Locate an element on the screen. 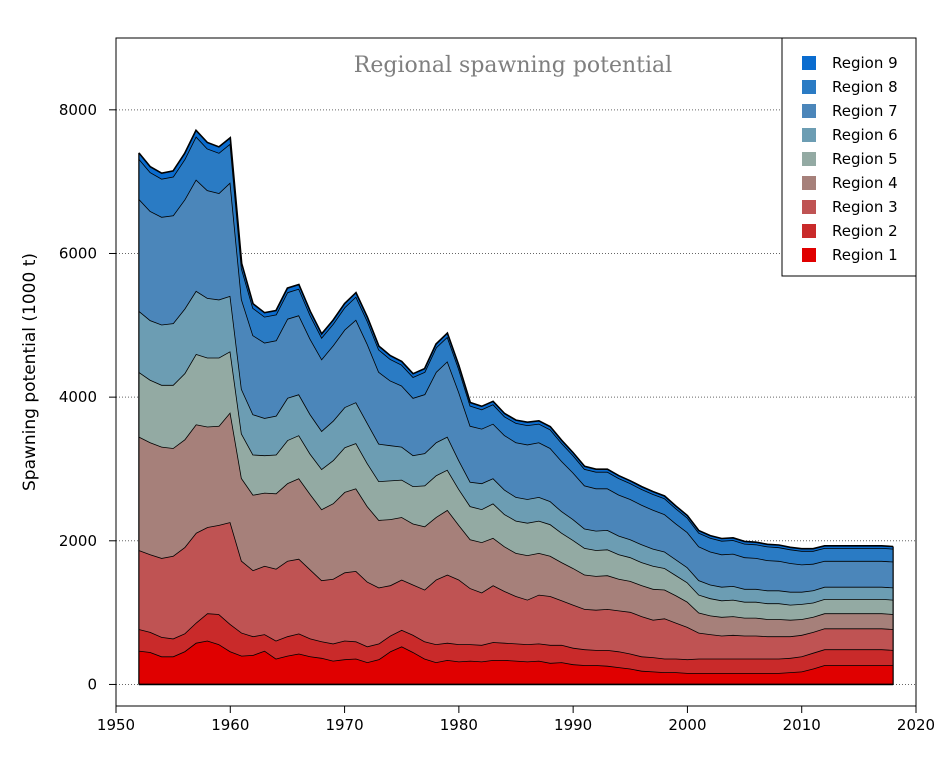 This screenshot has height=765, width=952. y-tick-label: 8000 is located at coordinates (78, 110).